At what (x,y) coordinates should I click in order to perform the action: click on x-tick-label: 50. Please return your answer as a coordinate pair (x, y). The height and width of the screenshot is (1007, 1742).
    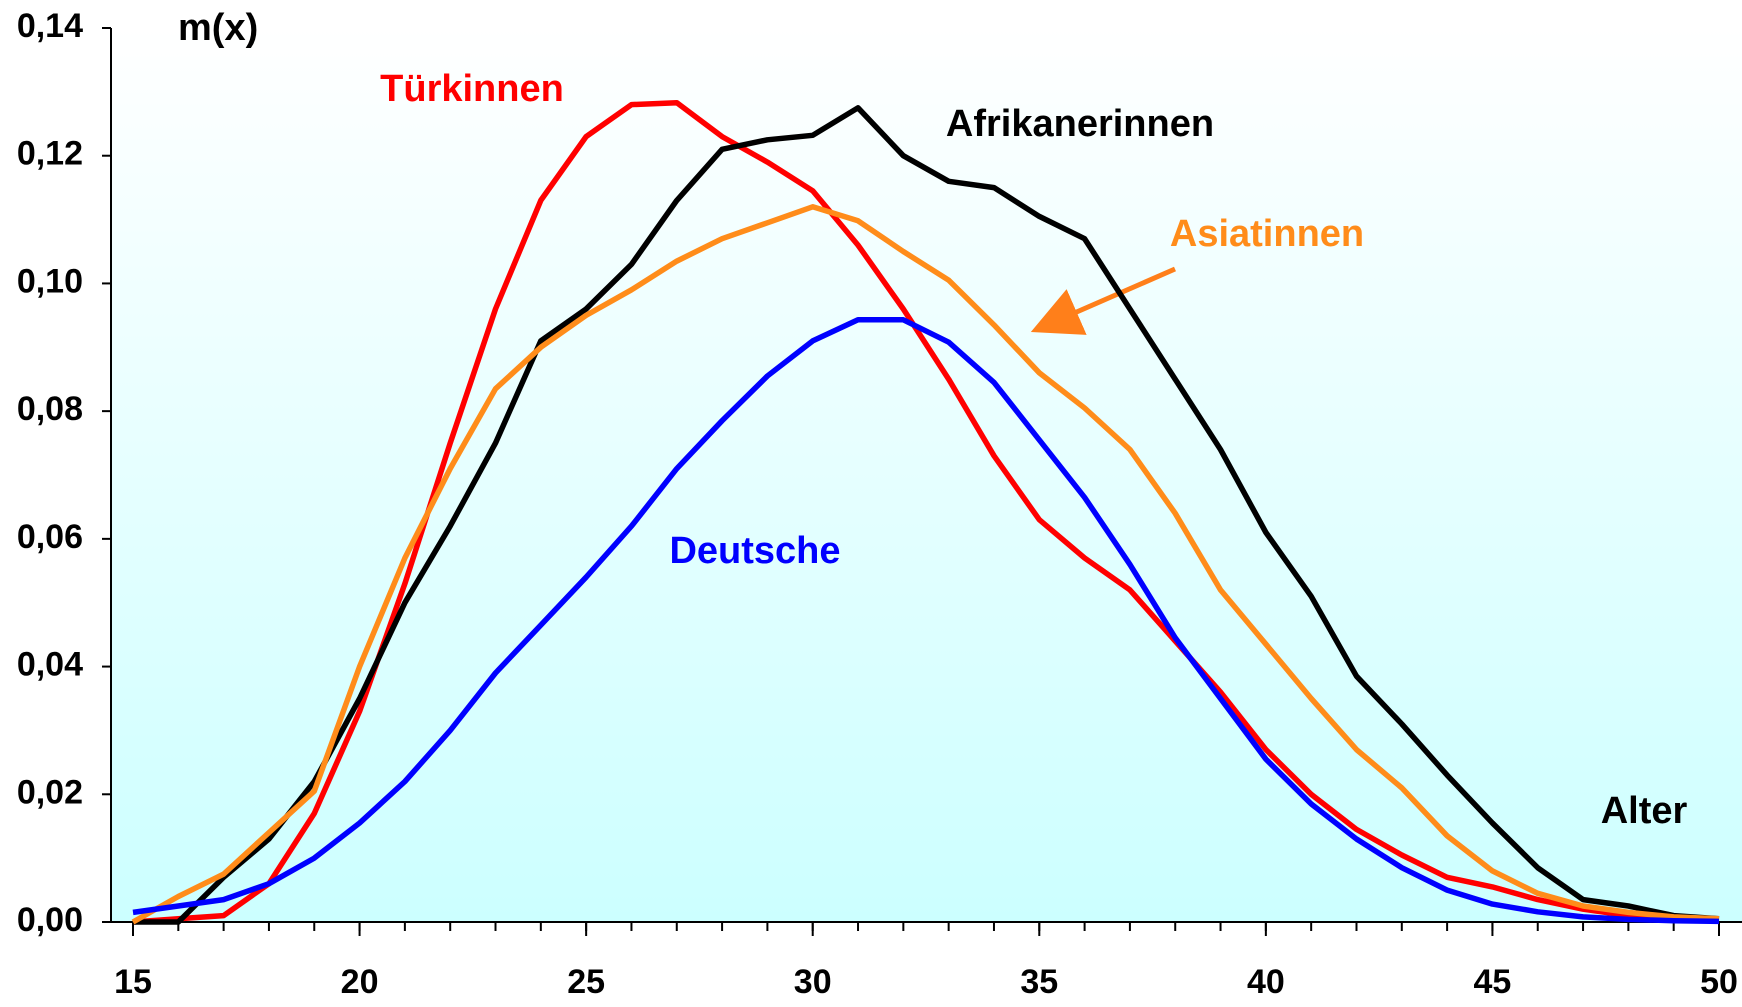
    Looking at the image, I should click on (1719, 982).